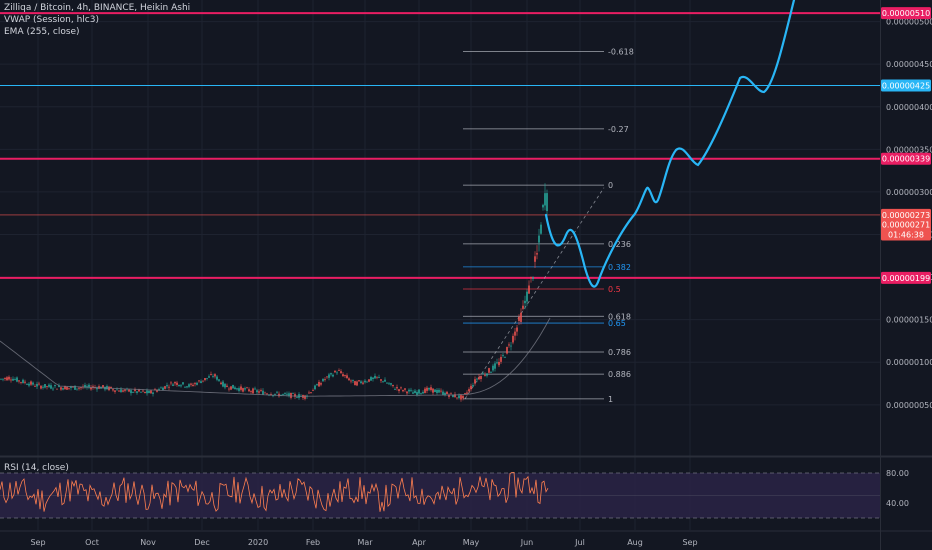  What do you see at coordinates (897, 503) in the screenshot?
I see `rsi-tick-label: 40.00` at bounding box center [897, 503].